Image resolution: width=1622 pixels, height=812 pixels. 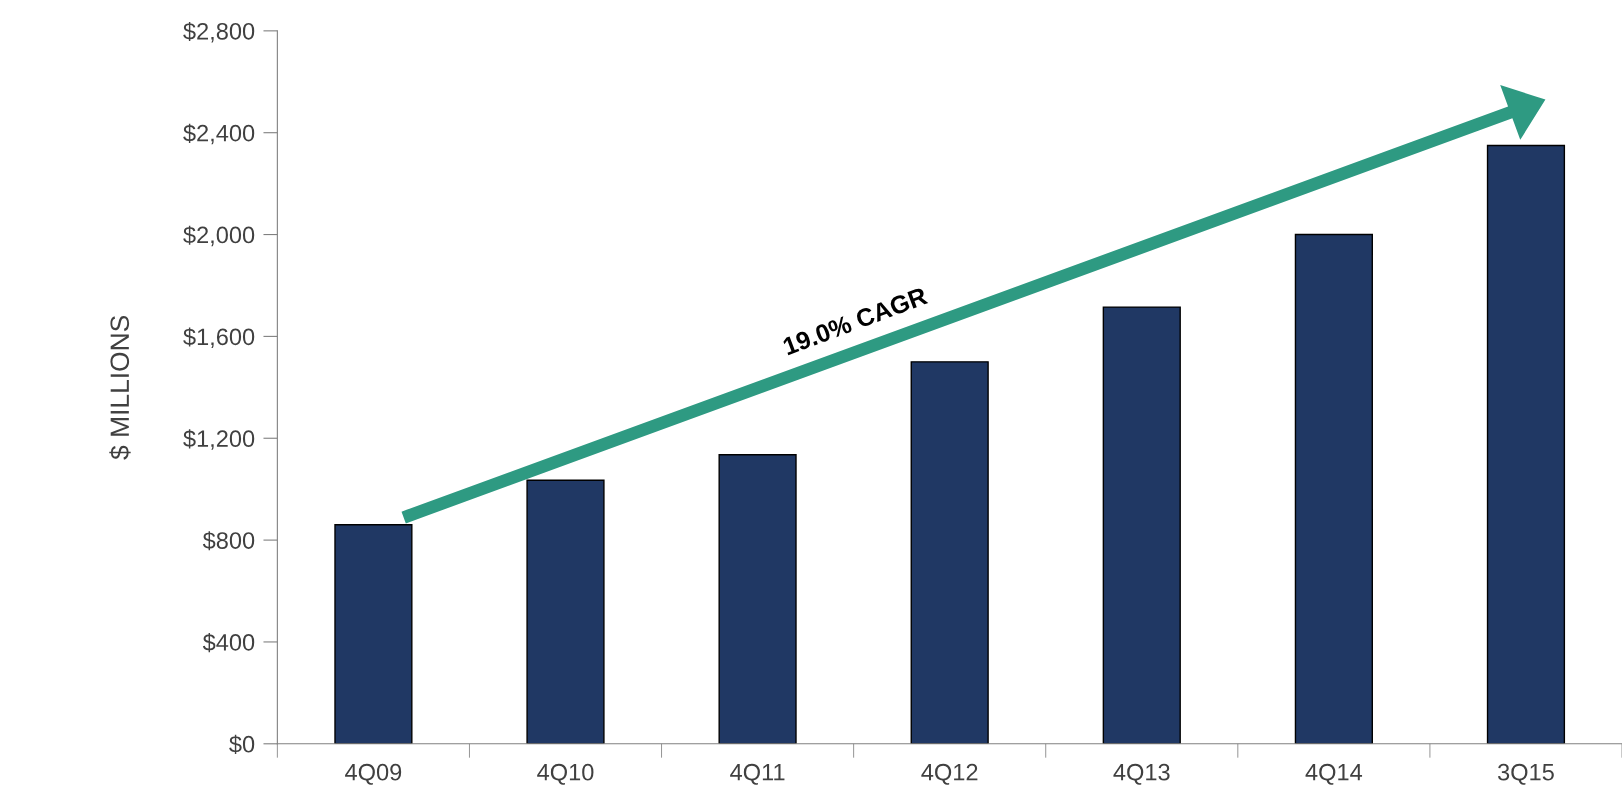 What do you see at coordinates (373, 774) in the screenshot?
I see `x-tick-label: 4Q09` at bounding box center [373, 774].